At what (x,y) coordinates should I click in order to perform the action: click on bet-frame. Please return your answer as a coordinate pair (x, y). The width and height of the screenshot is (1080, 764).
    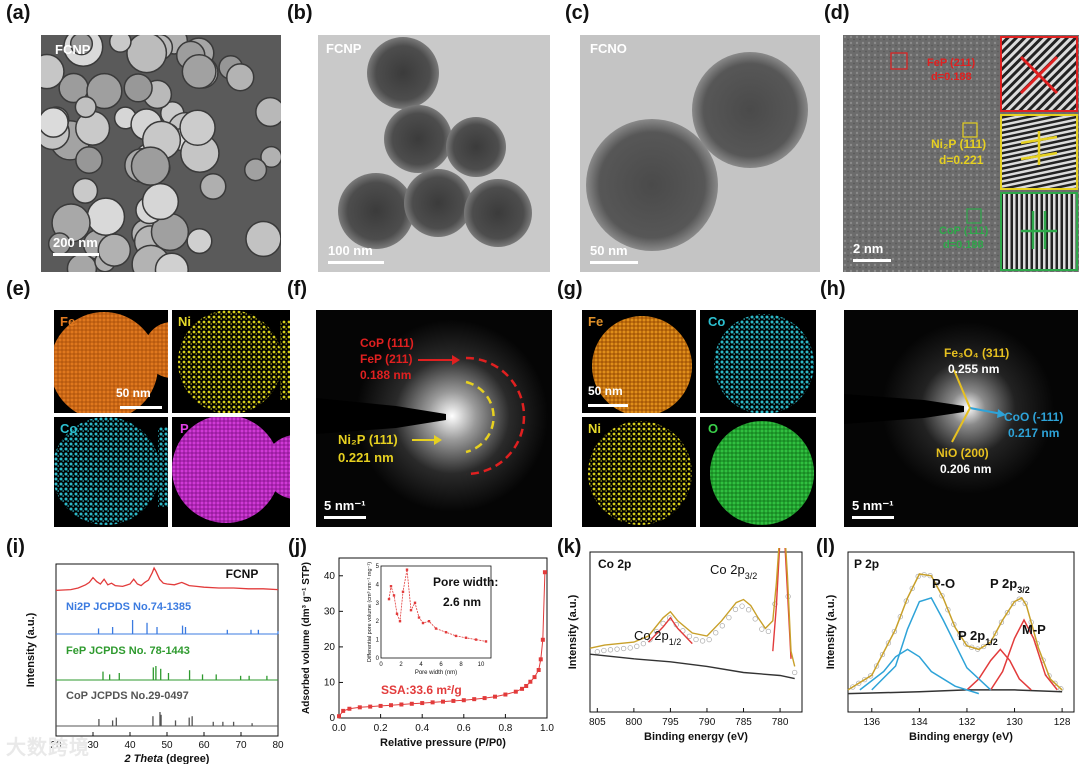
    Looking at the image, I should click on (443, 638).